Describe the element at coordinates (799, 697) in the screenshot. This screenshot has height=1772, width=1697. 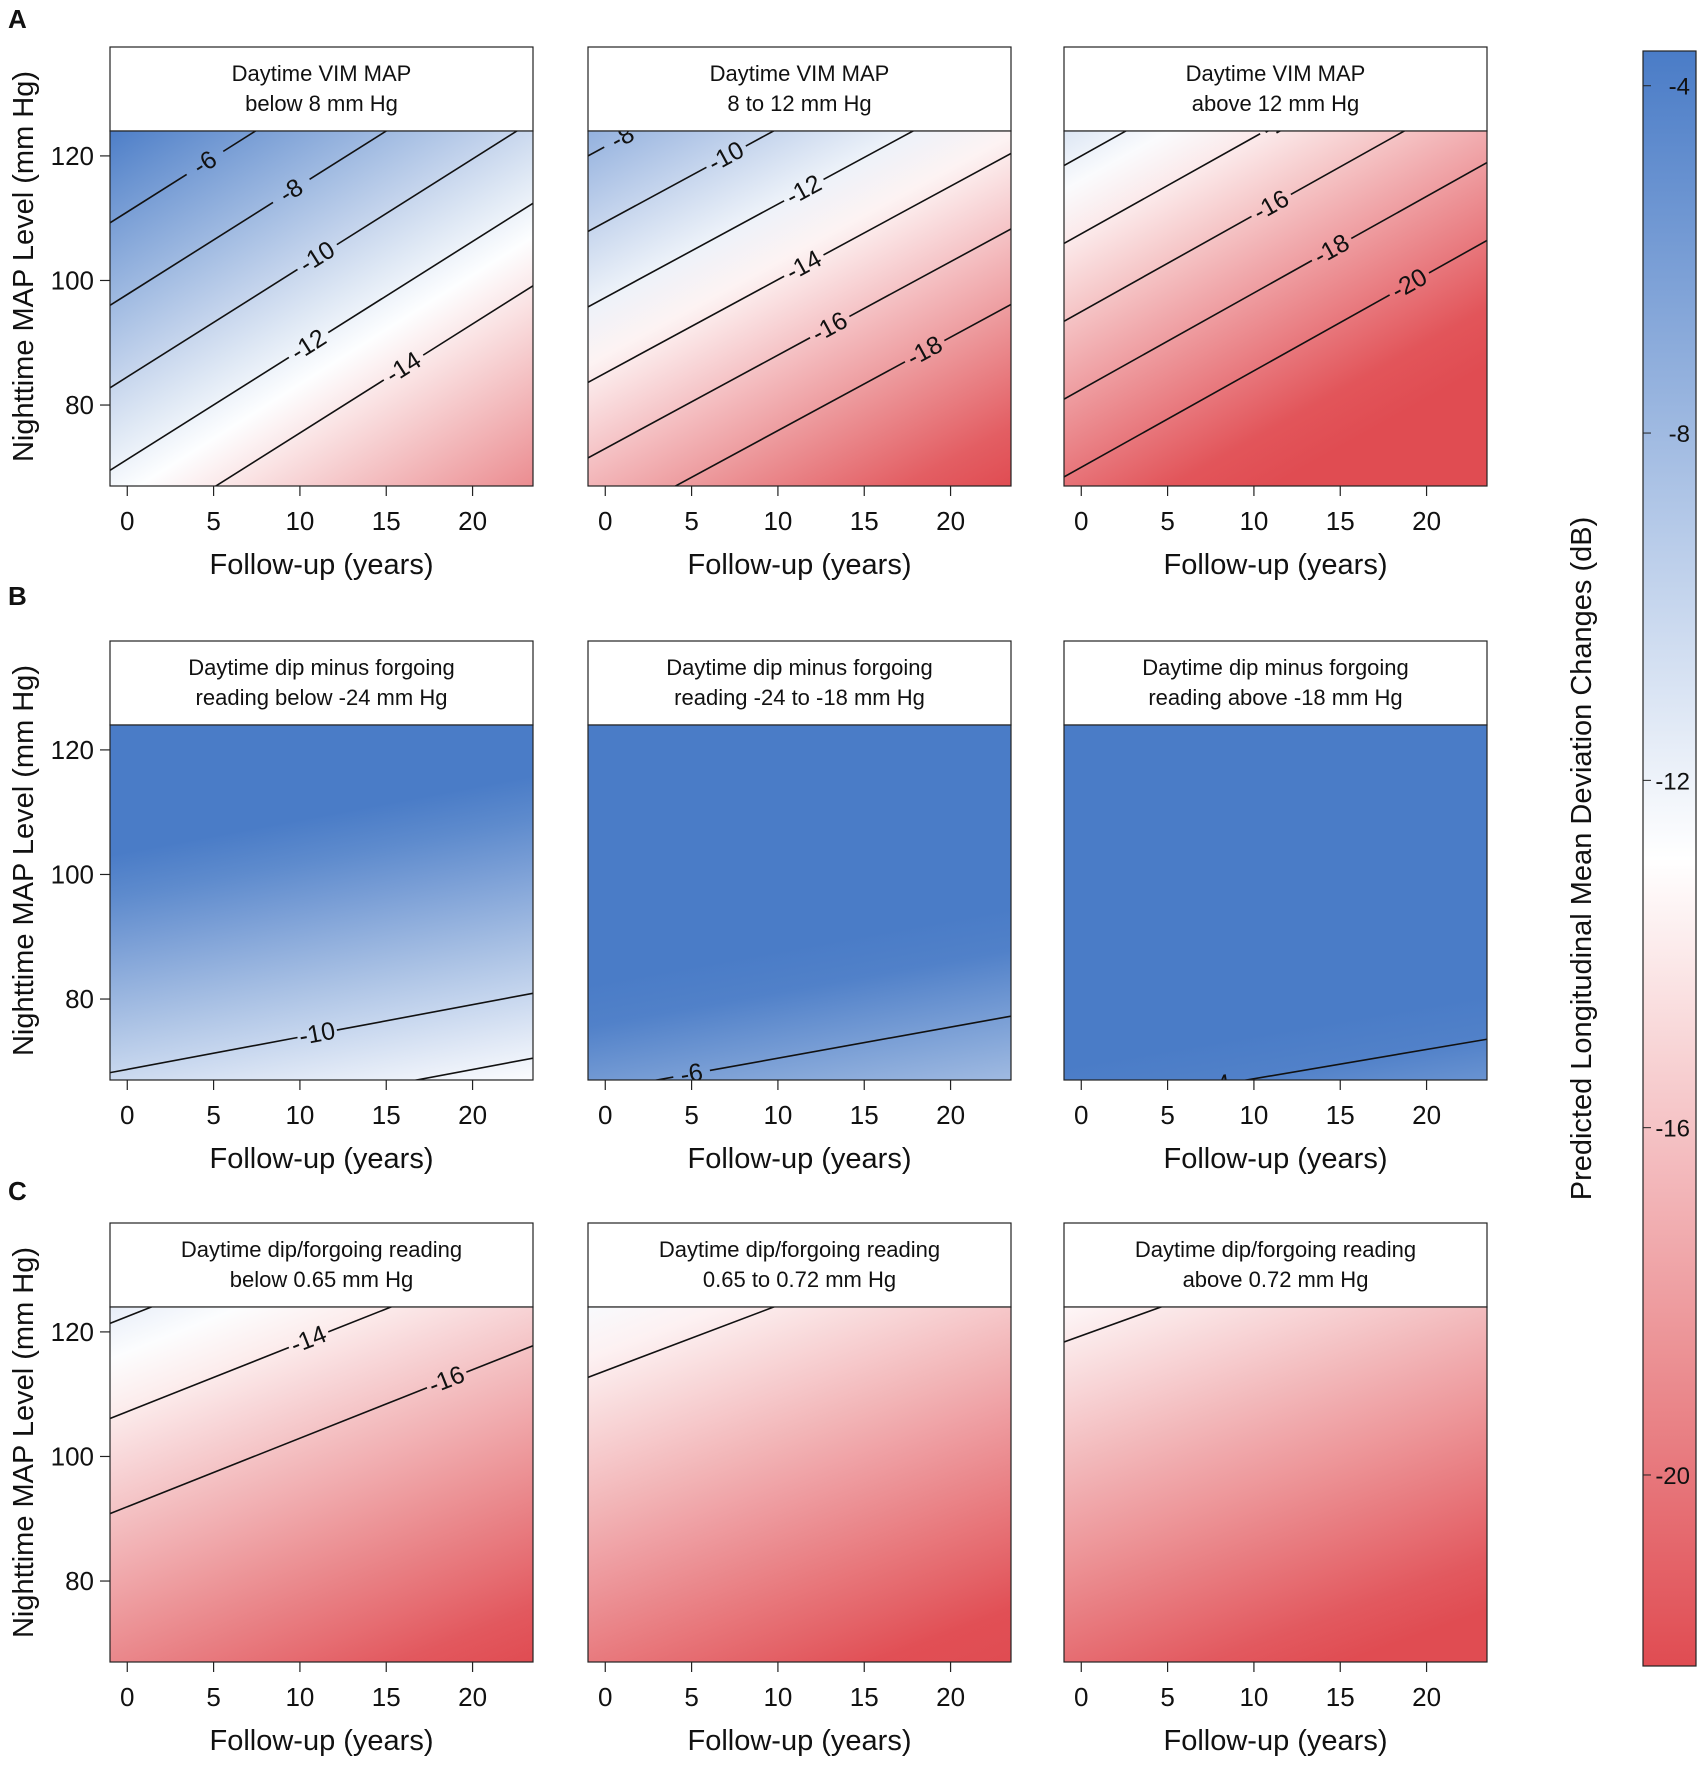
I see `panel-title-line: reading -24 to -18 mm Hg` at that location.